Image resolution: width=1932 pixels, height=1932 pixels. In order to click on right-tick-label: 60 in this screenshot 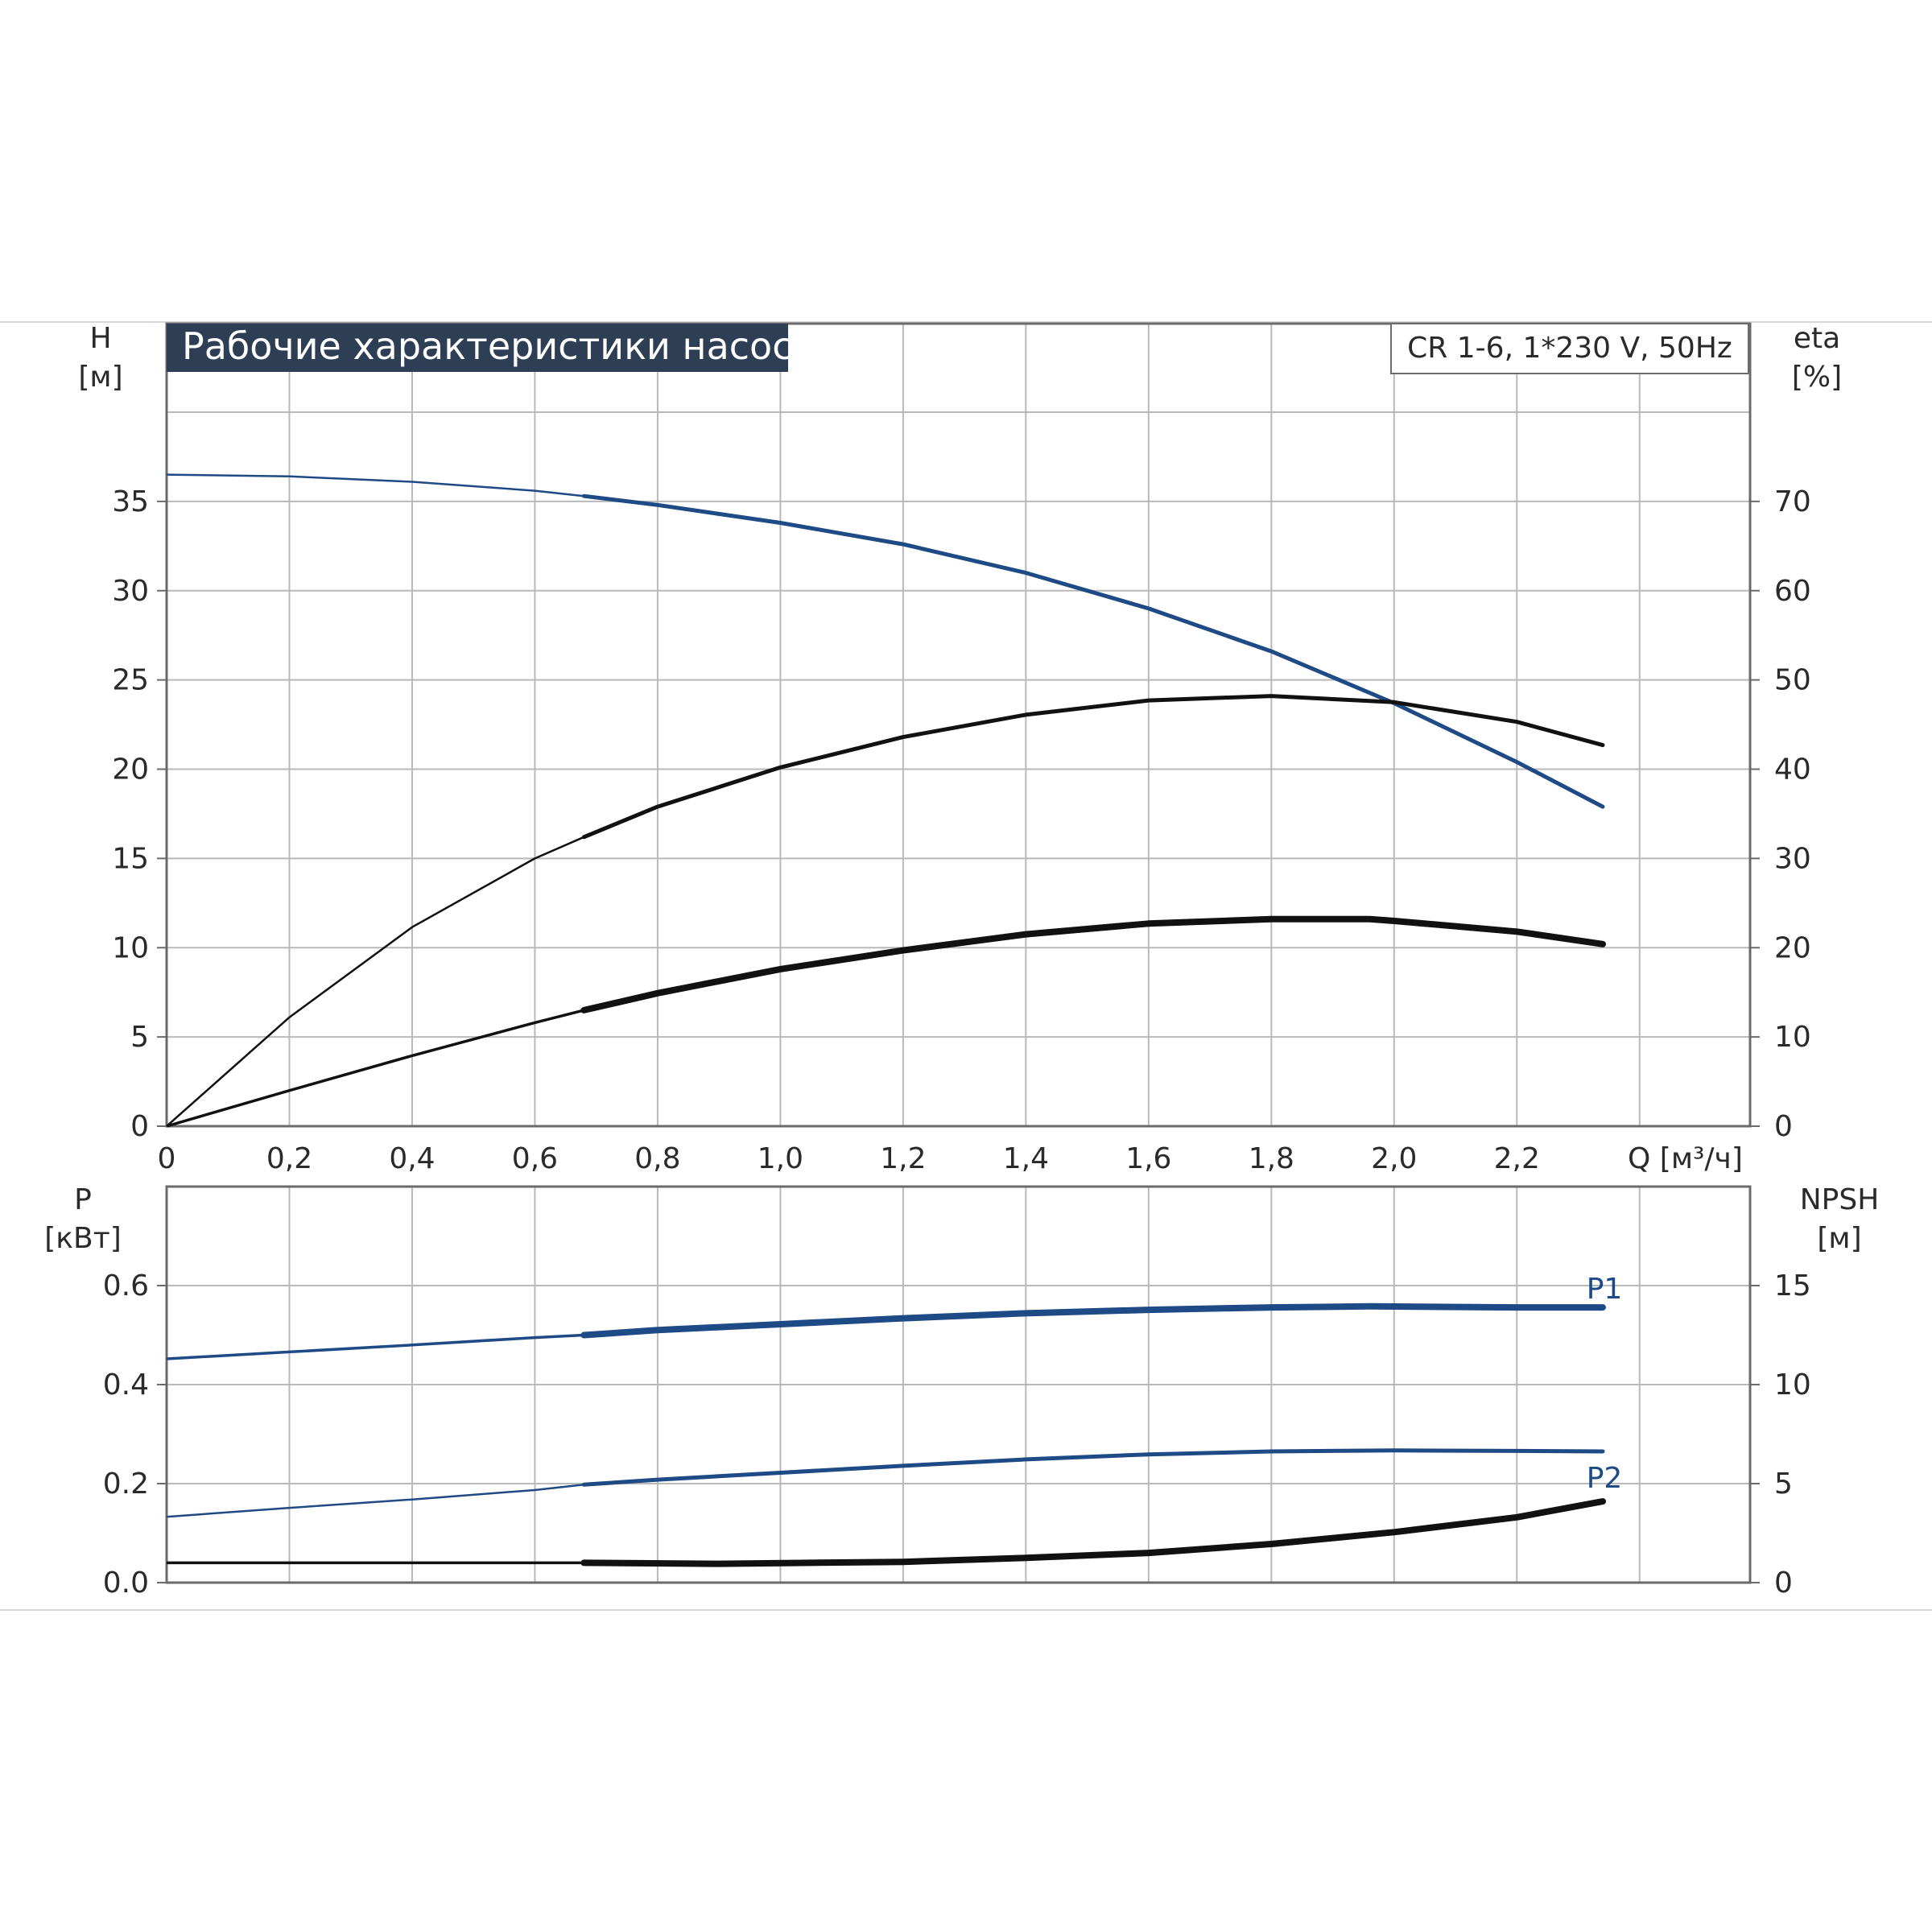, I will do `click(1792, 591)`.